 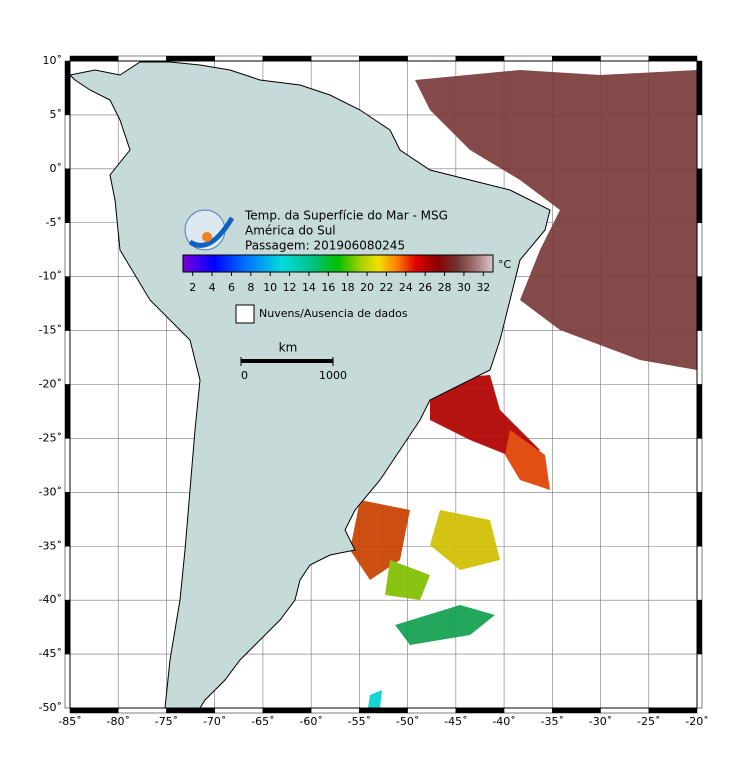 What do you see at coordinates (346, 216) in the screenshot?
I see `title: Temp. da Superfície do Mar - MSG` at bounding box center [346, 216].